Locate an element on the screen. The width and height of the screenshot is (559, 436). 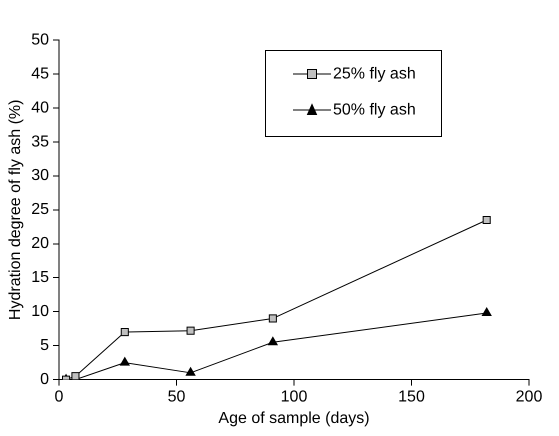
x-tick-label: 200 is located at coordinates (529, 397).